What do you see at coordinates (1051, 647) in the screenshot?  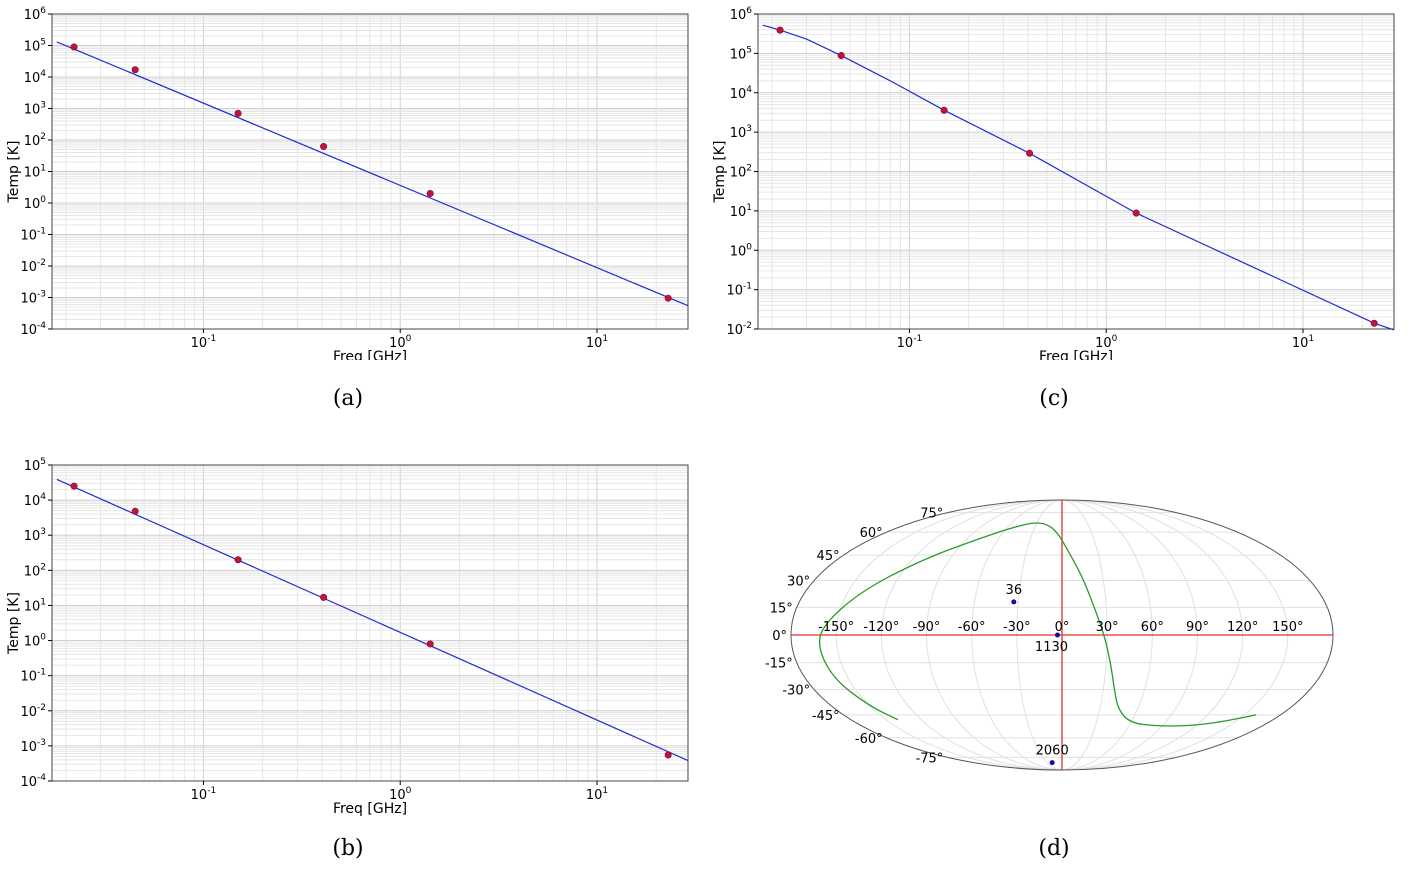 I see `source-label: 1130` at bounding box center [1051, 647].